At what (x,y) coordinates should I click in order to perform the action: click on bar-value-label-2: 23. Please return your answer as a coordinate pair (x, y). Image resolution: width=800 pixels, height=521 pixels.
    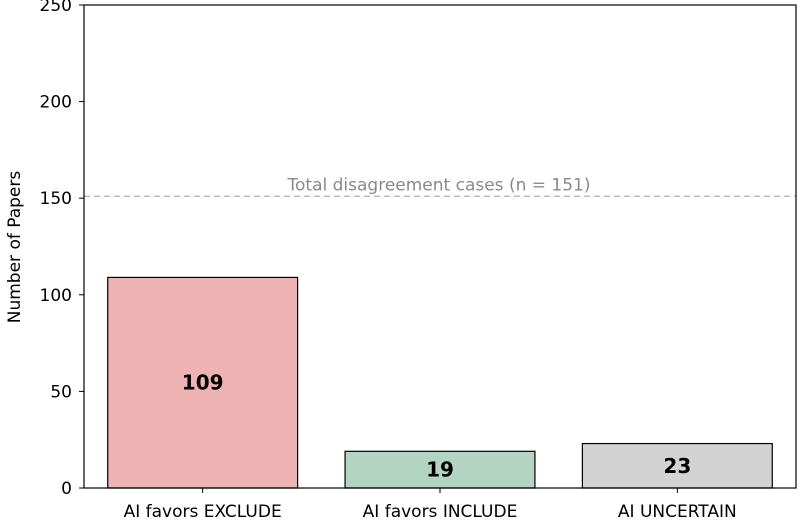
    Looking at the image, I should click on (677, 466).